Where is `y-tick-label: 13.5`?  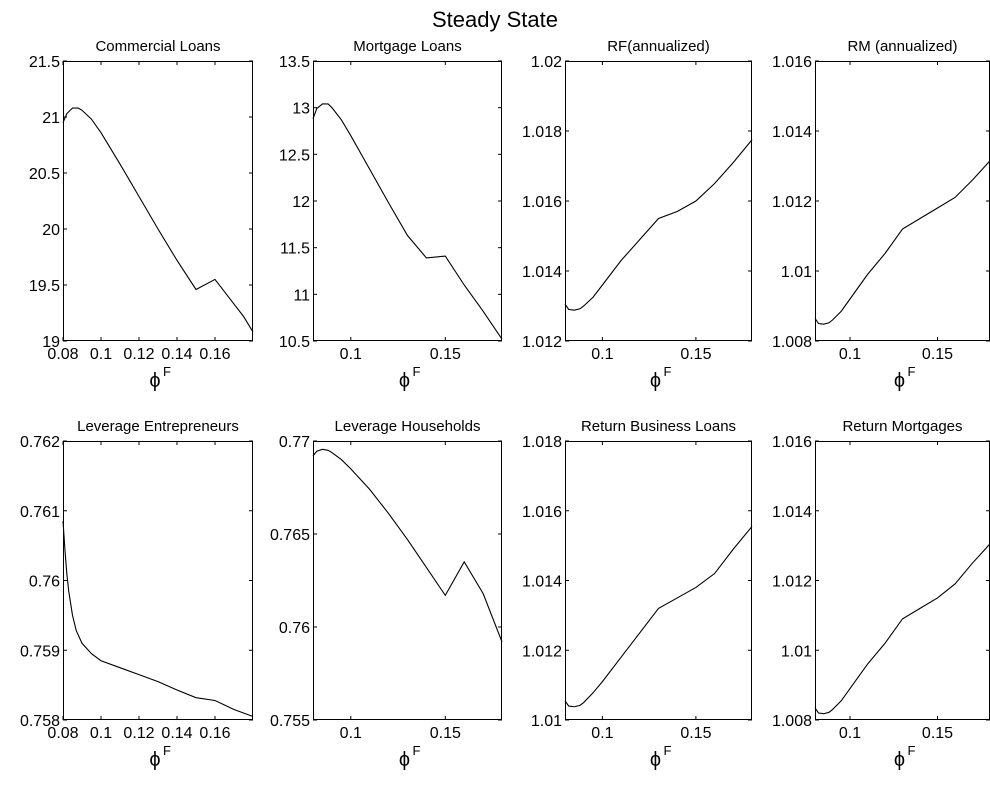
y-tick-label: 13.5 is located at coordinates (294, 62).